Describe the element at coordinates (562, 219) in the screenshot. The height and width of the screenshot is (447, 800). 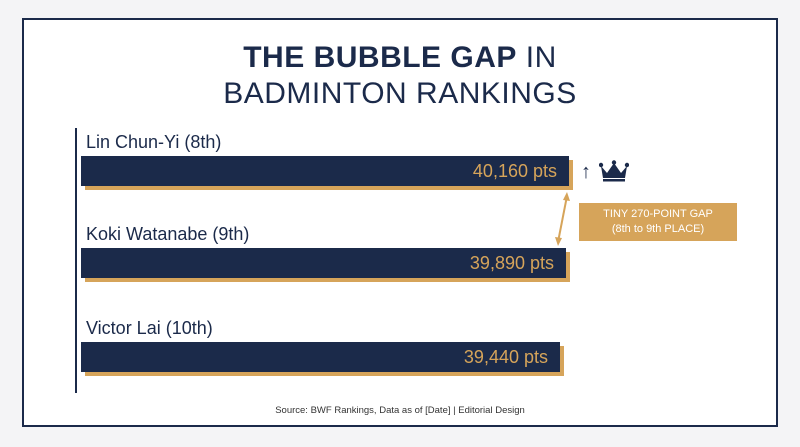
I see `double-arrow-icon` at that location.